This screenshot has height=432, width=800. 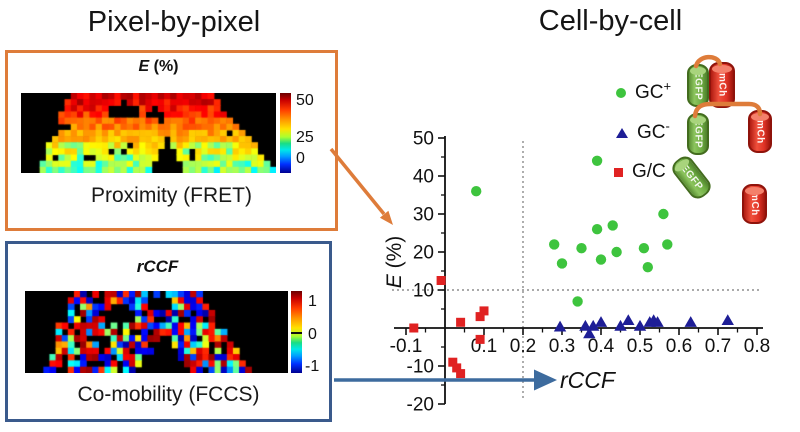 What do you see at coordinates (171, 195) in the screenshot?
I see `fret-caption: Proximity (FRET)` at bounding box center [171, 195].